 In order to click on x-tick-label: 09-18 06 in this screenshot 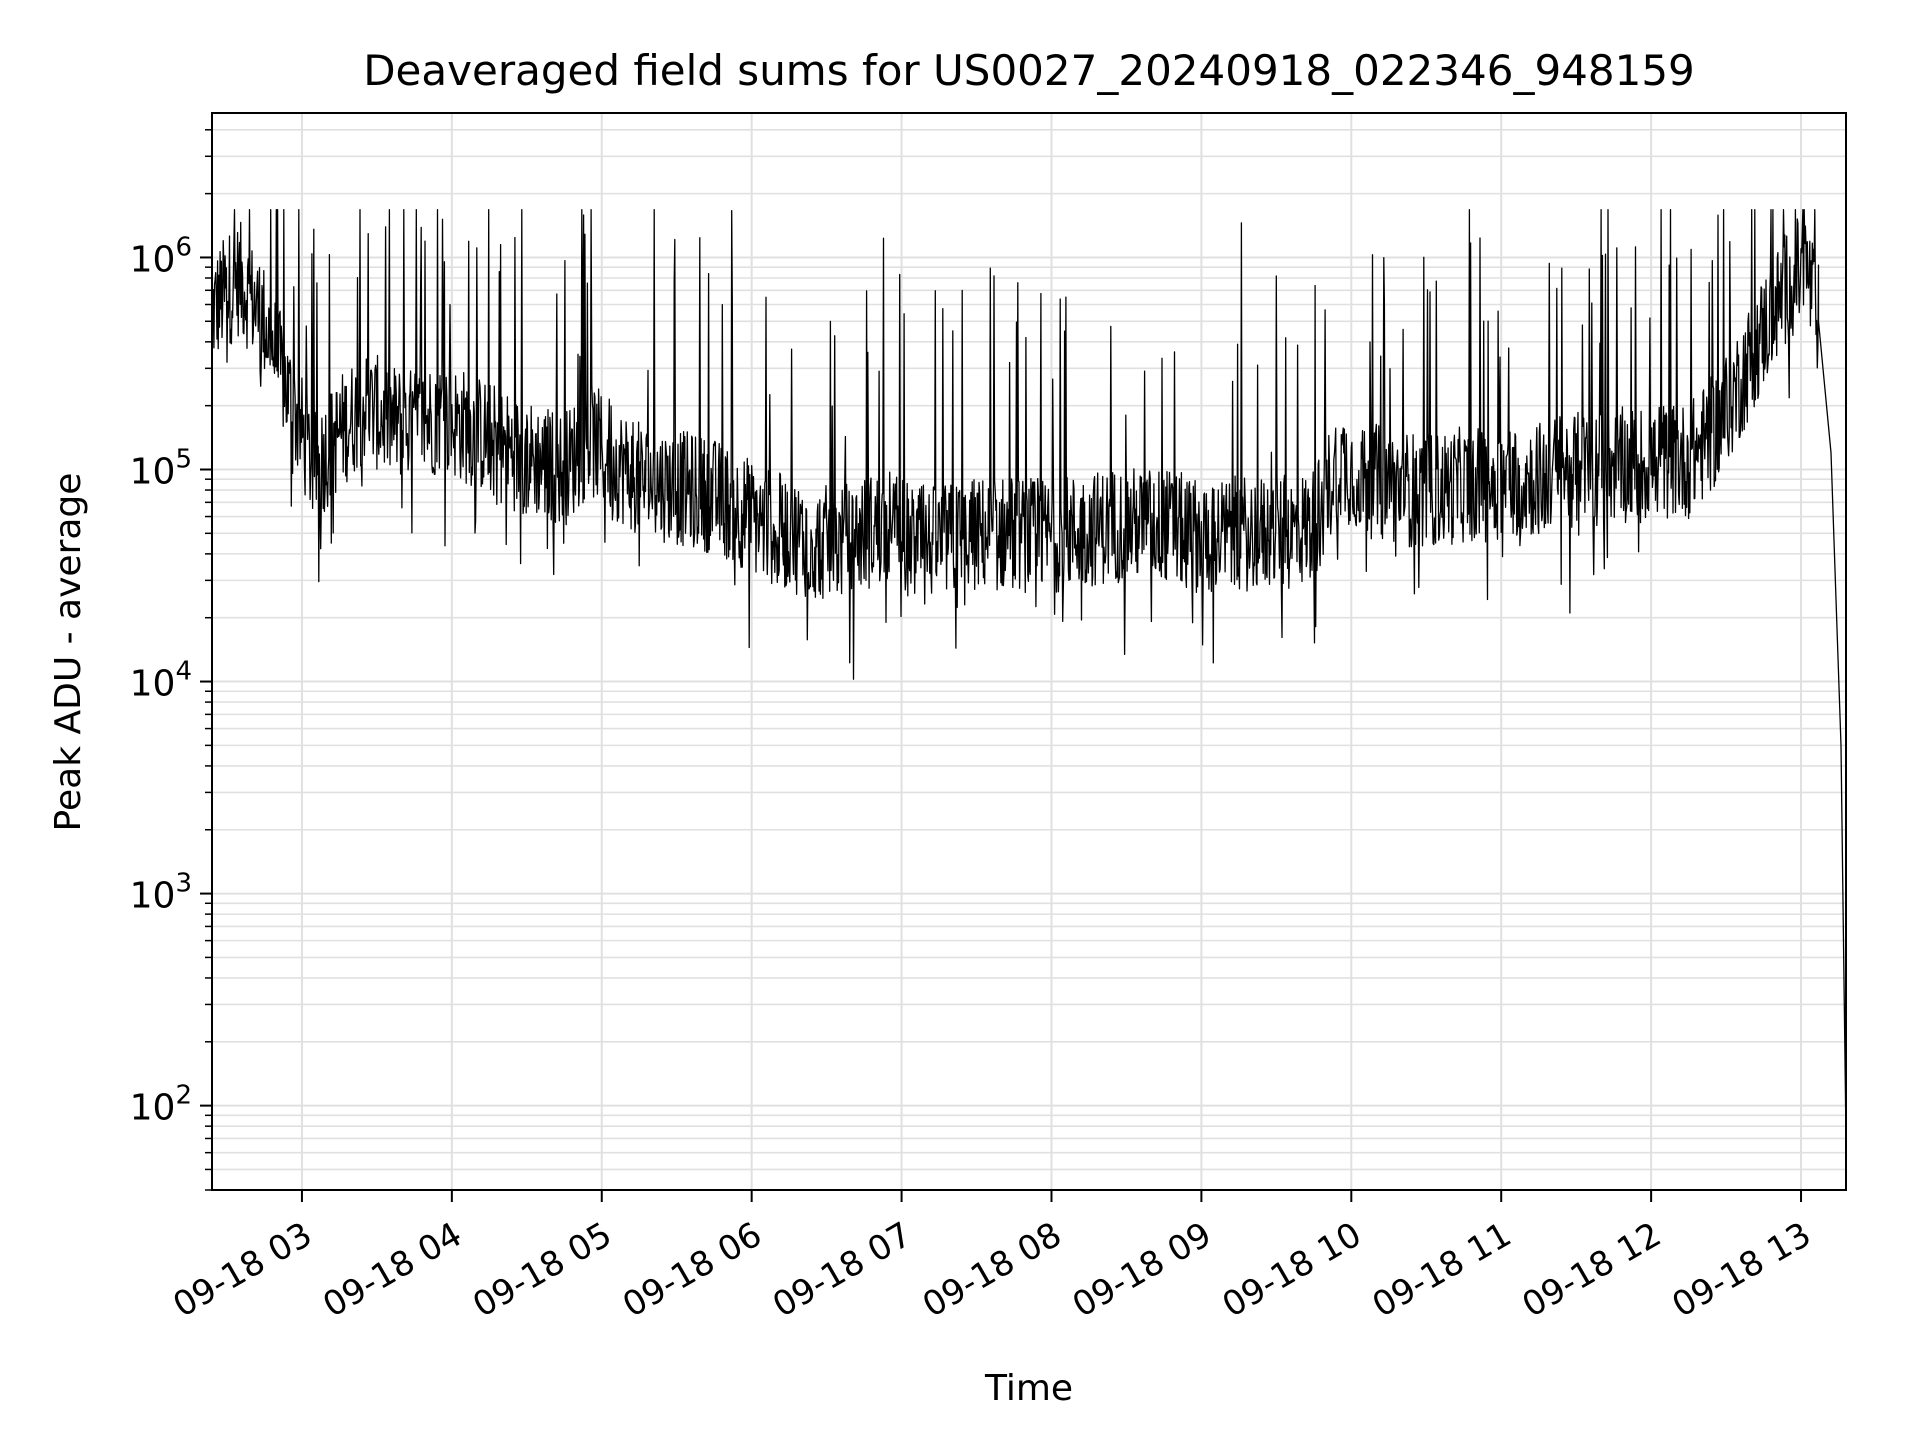, I will do `click(692, 1270)`.